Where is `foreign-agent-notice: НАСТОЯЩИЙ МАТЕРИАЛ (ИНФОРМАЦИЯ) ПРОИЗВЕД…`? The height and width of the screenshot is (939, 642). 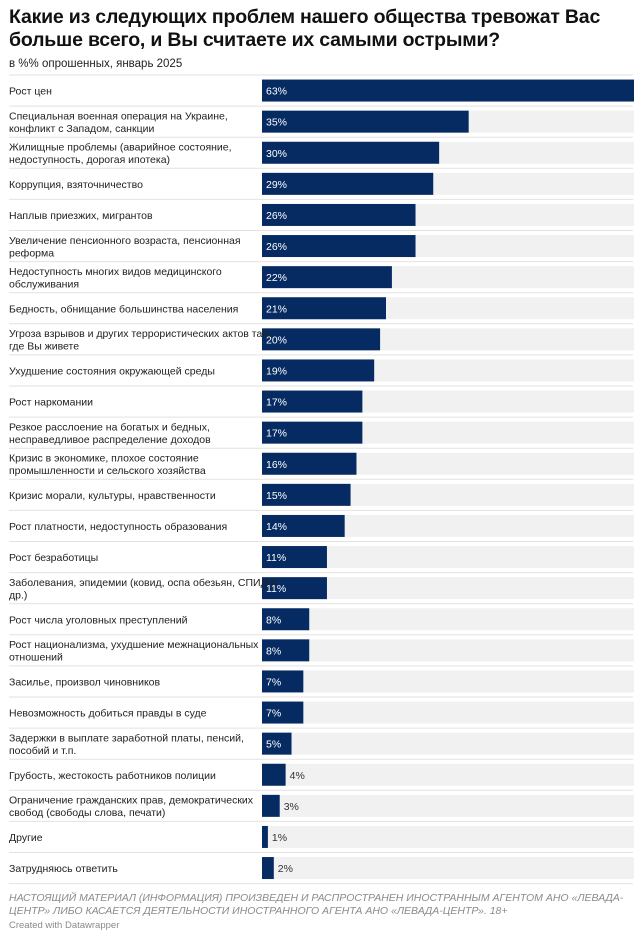
foreign-agent-notice: НАСТОЯЩИЙ МАТЕРИАЛ (ИНФОРМАЦИЯ) ПРОИЗВЕД… is located at coordinates (316, 904).